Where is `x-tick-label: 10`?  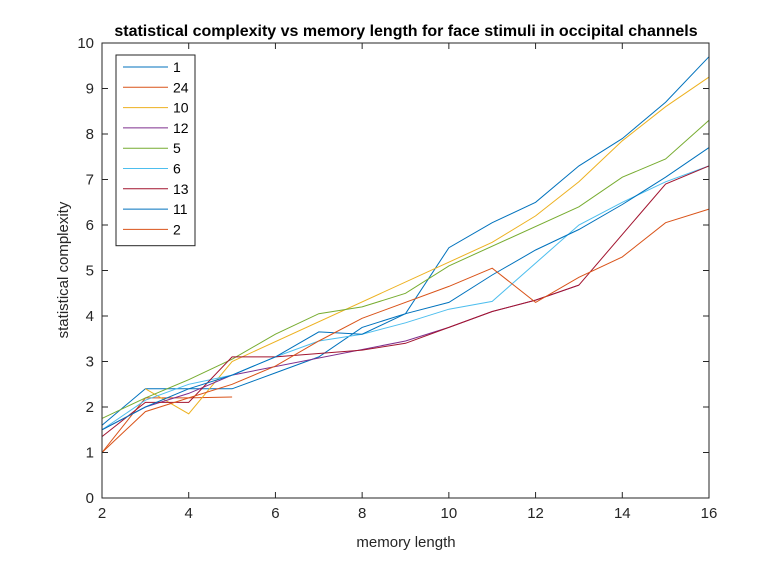 x-tick-label: 10 is located at coordinates (449, 513).